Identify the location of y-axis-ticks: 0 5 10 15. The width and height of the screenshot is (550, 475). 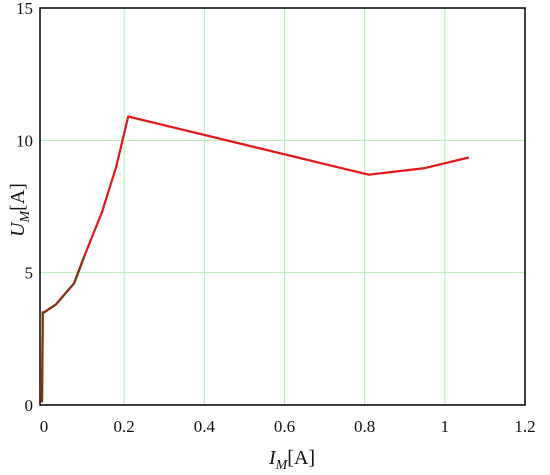
(24, 207).